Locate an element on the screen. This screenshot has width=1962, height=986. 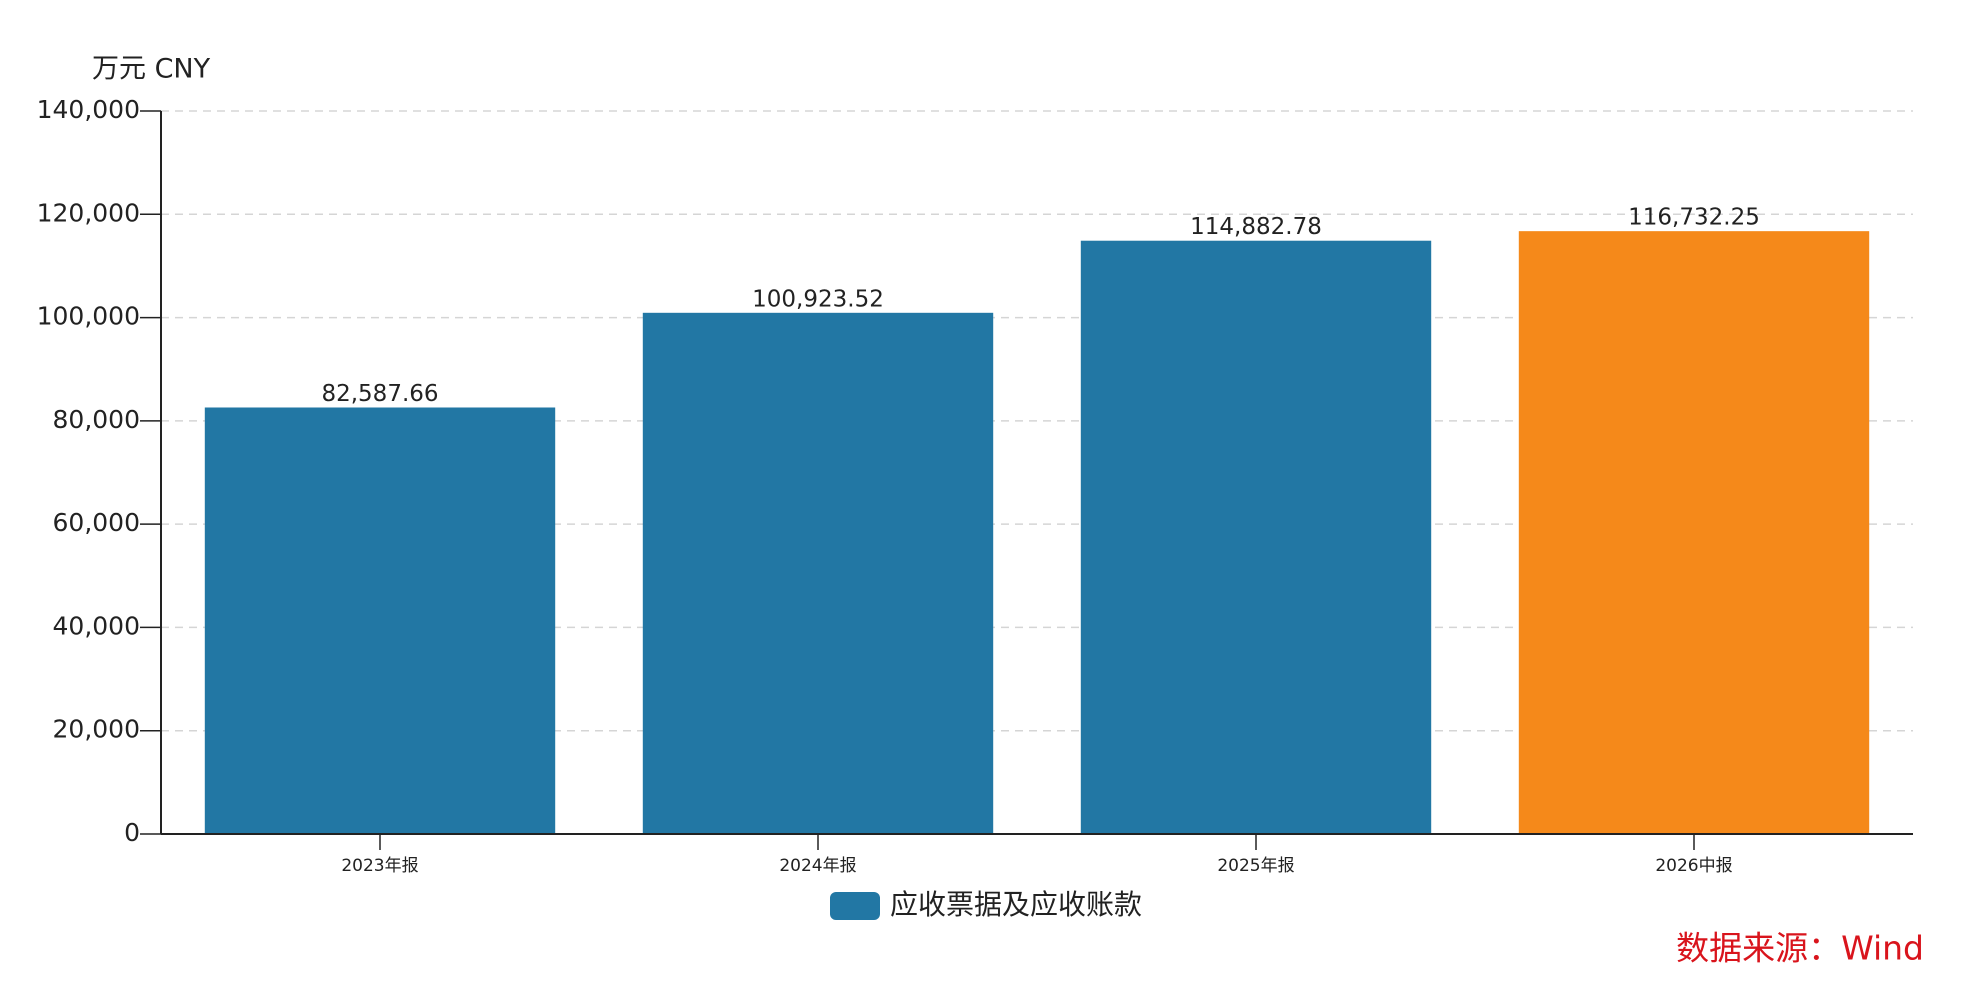
value-label: 100,923.52 is located at coordinates (818, 299).